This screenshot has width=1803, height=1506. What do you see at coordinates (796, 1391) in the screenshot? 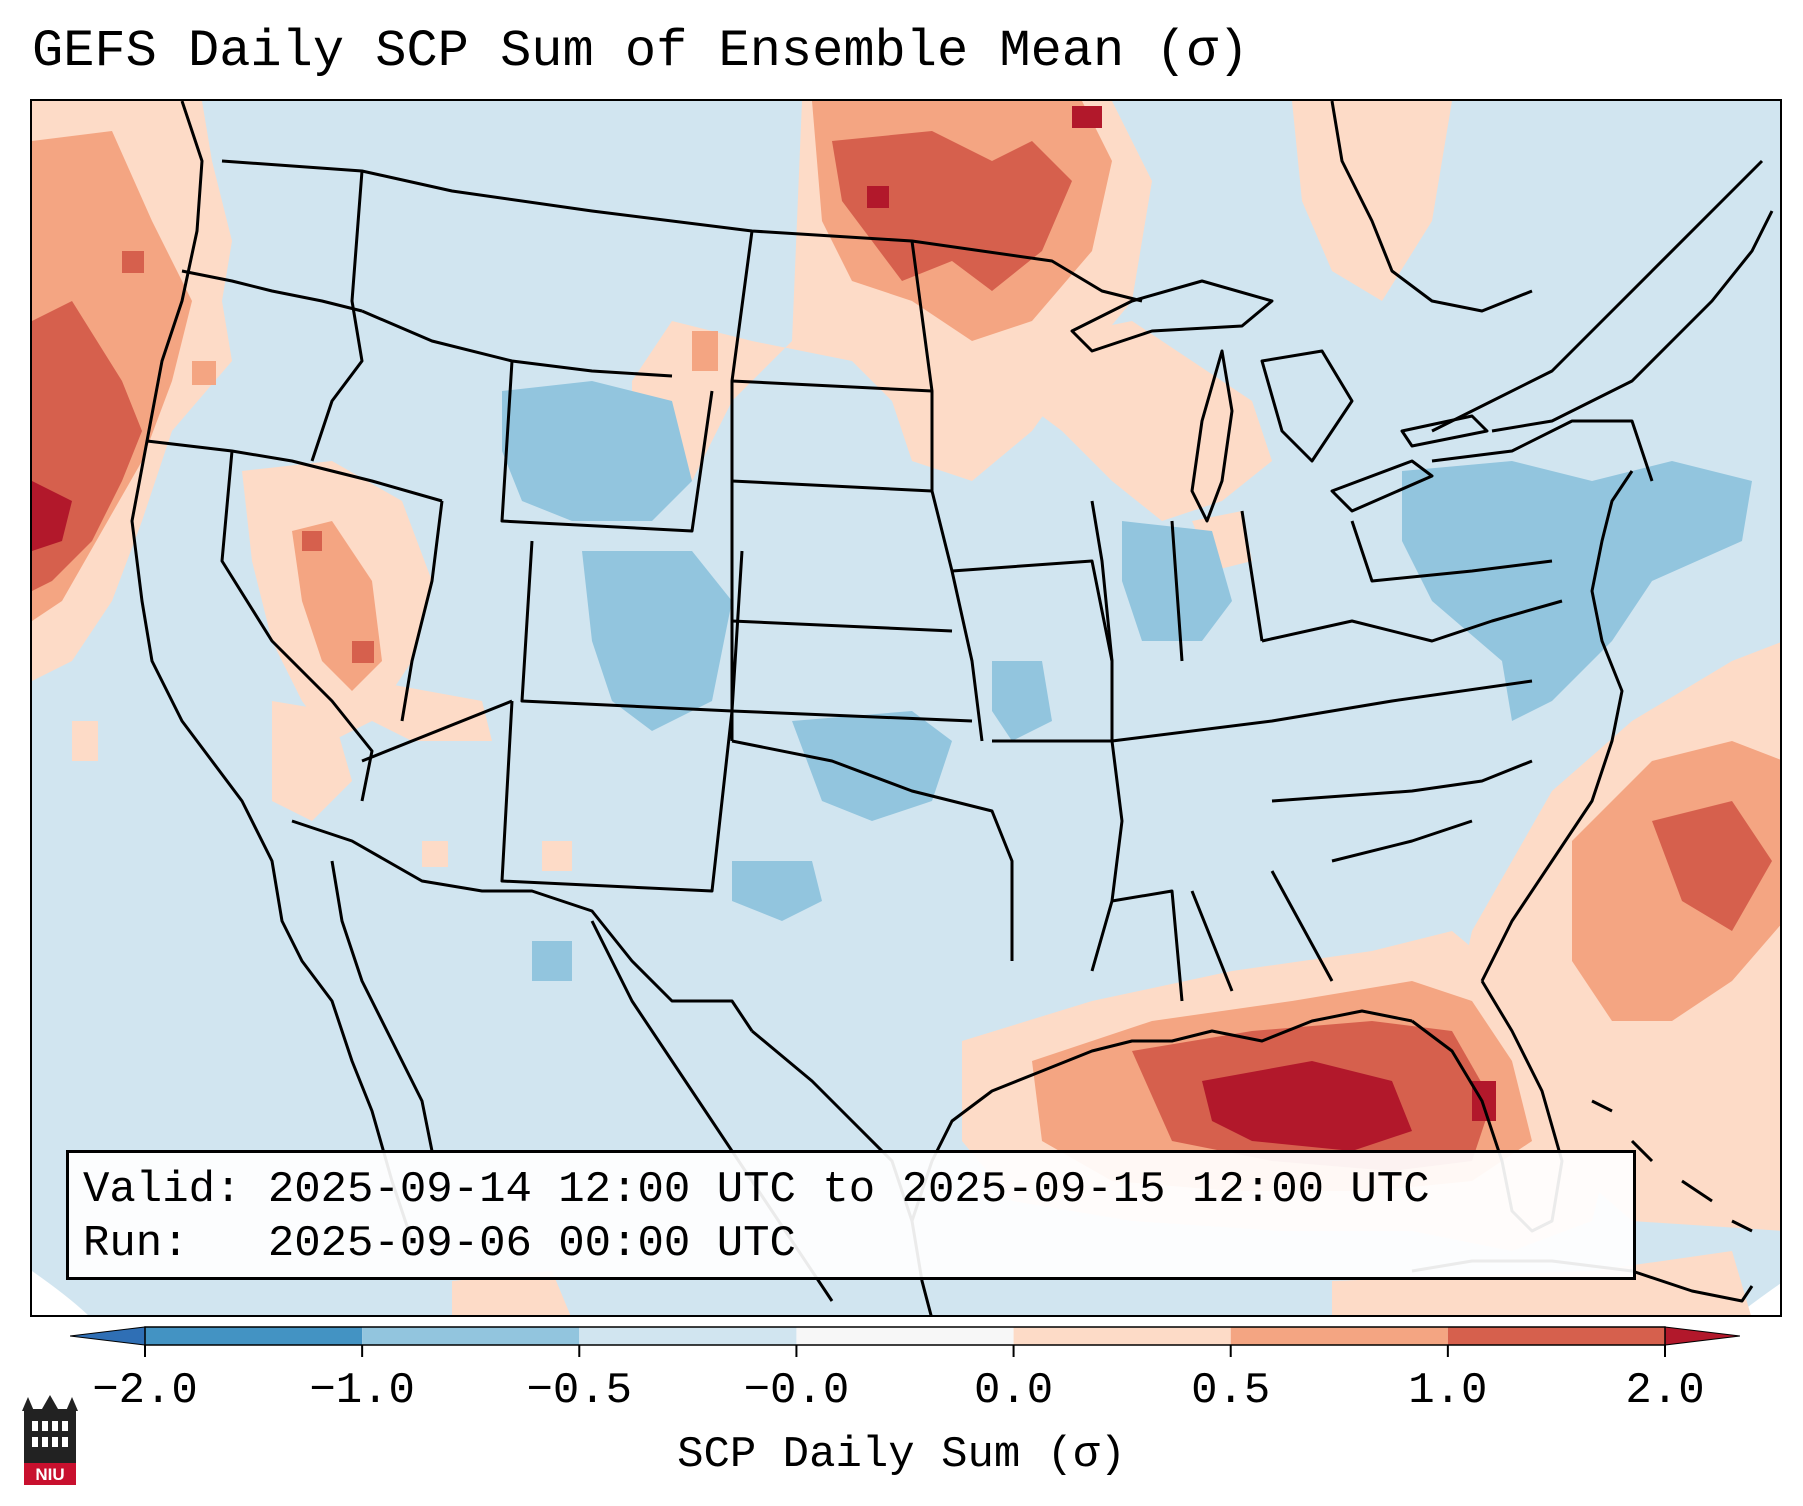
I see `colorbar-tick-label: −0.0` at bounding box center [796, 1391].